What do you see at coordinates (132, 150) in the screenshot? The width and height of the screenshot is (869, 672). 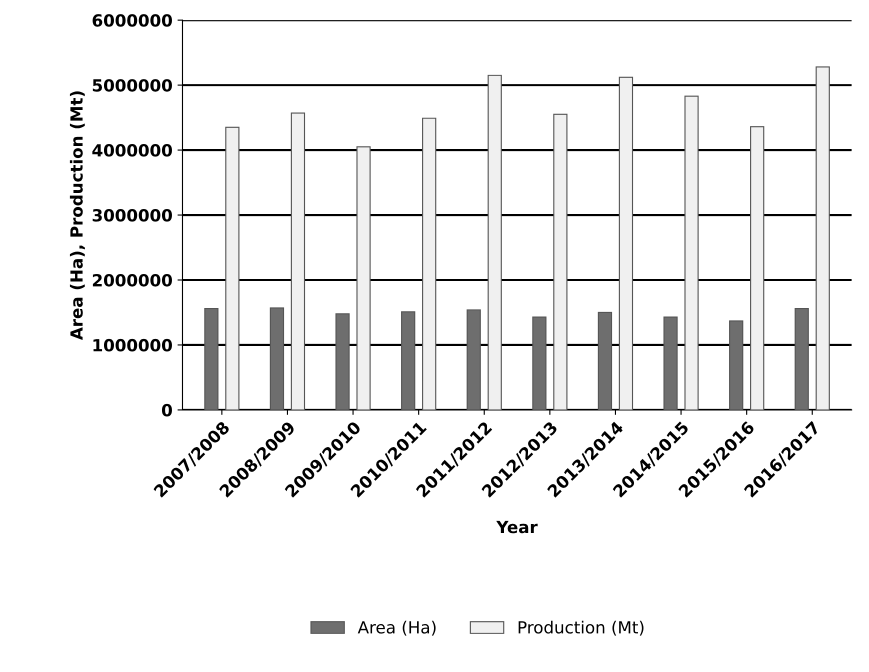 I see `y-tick-label: 4000000` at bounding box center [132, 150].